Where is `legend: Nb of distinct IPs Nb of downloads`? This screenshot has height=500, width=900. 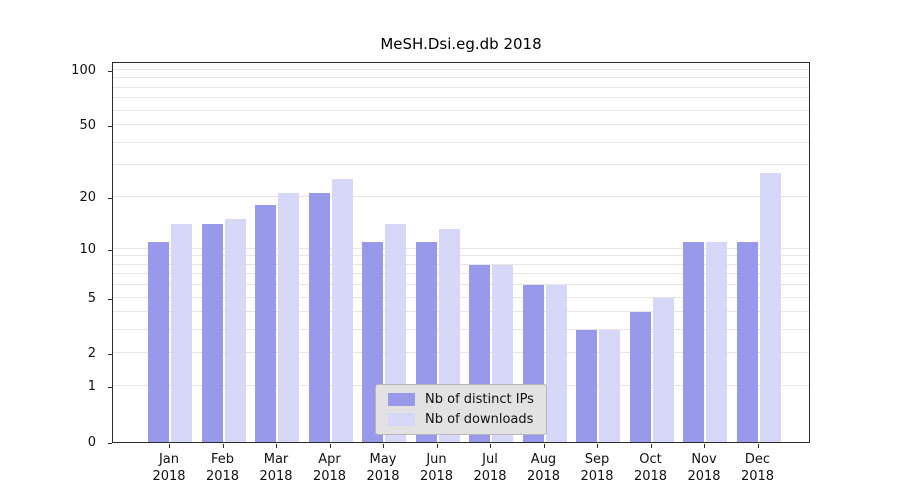
legend: Nb of distinct IPs Nb of downloads is located at coordinates (461, 409).